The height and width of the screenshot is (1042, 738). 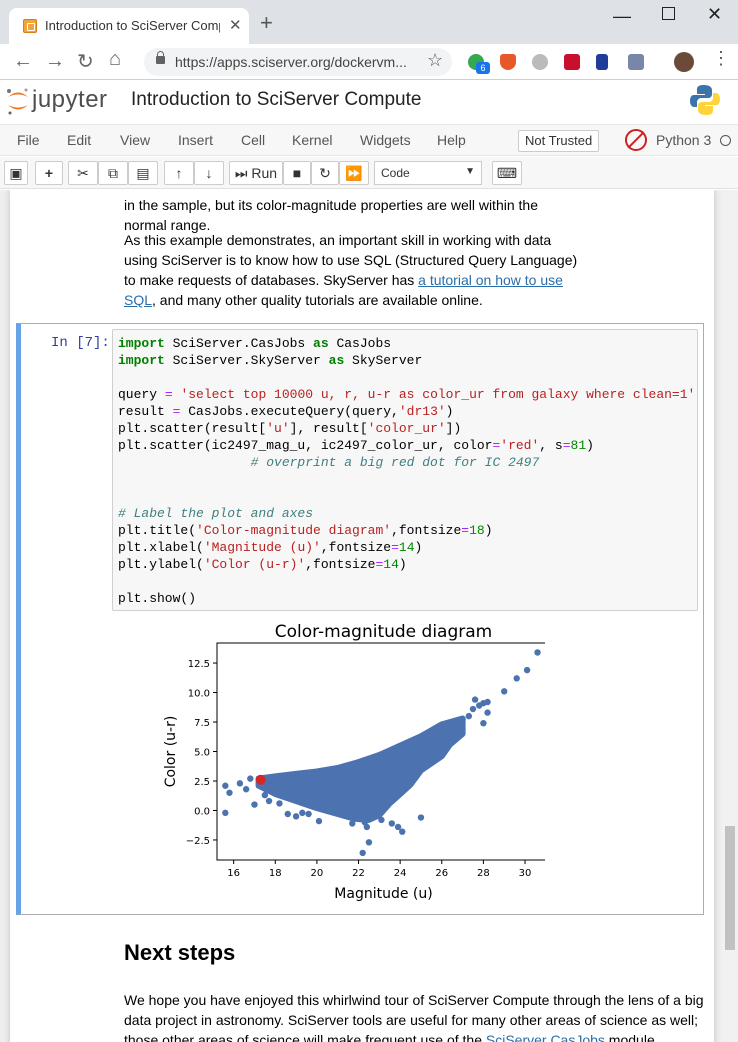 I want to click on x-tick-label: 18, so click(x=275, y=873).